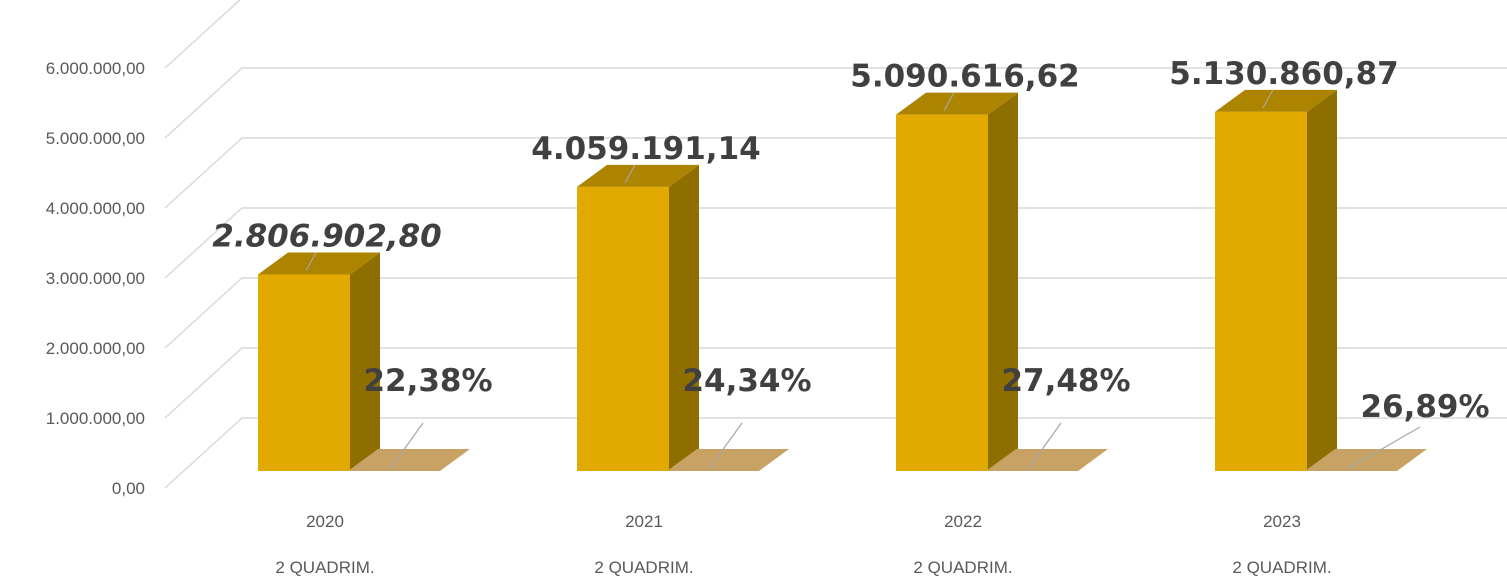 This screenshot has width=1507, height=578. What do you see at coordinates (325, 521) in the screenshot?
I see `x-tick-label-year: 2020` at bounding box center [325, 521].